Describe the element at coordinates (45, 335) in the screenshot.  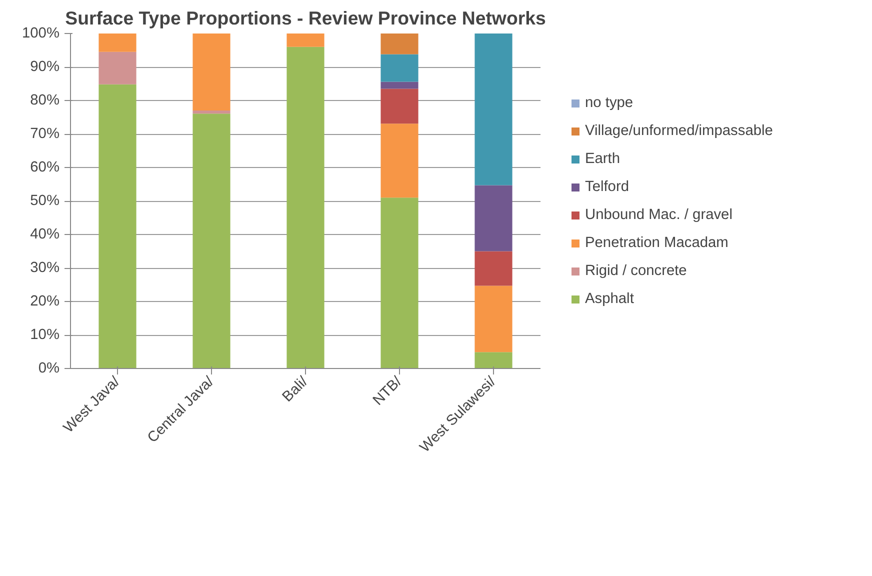
I see `y-tick-label: 10%` at that location.